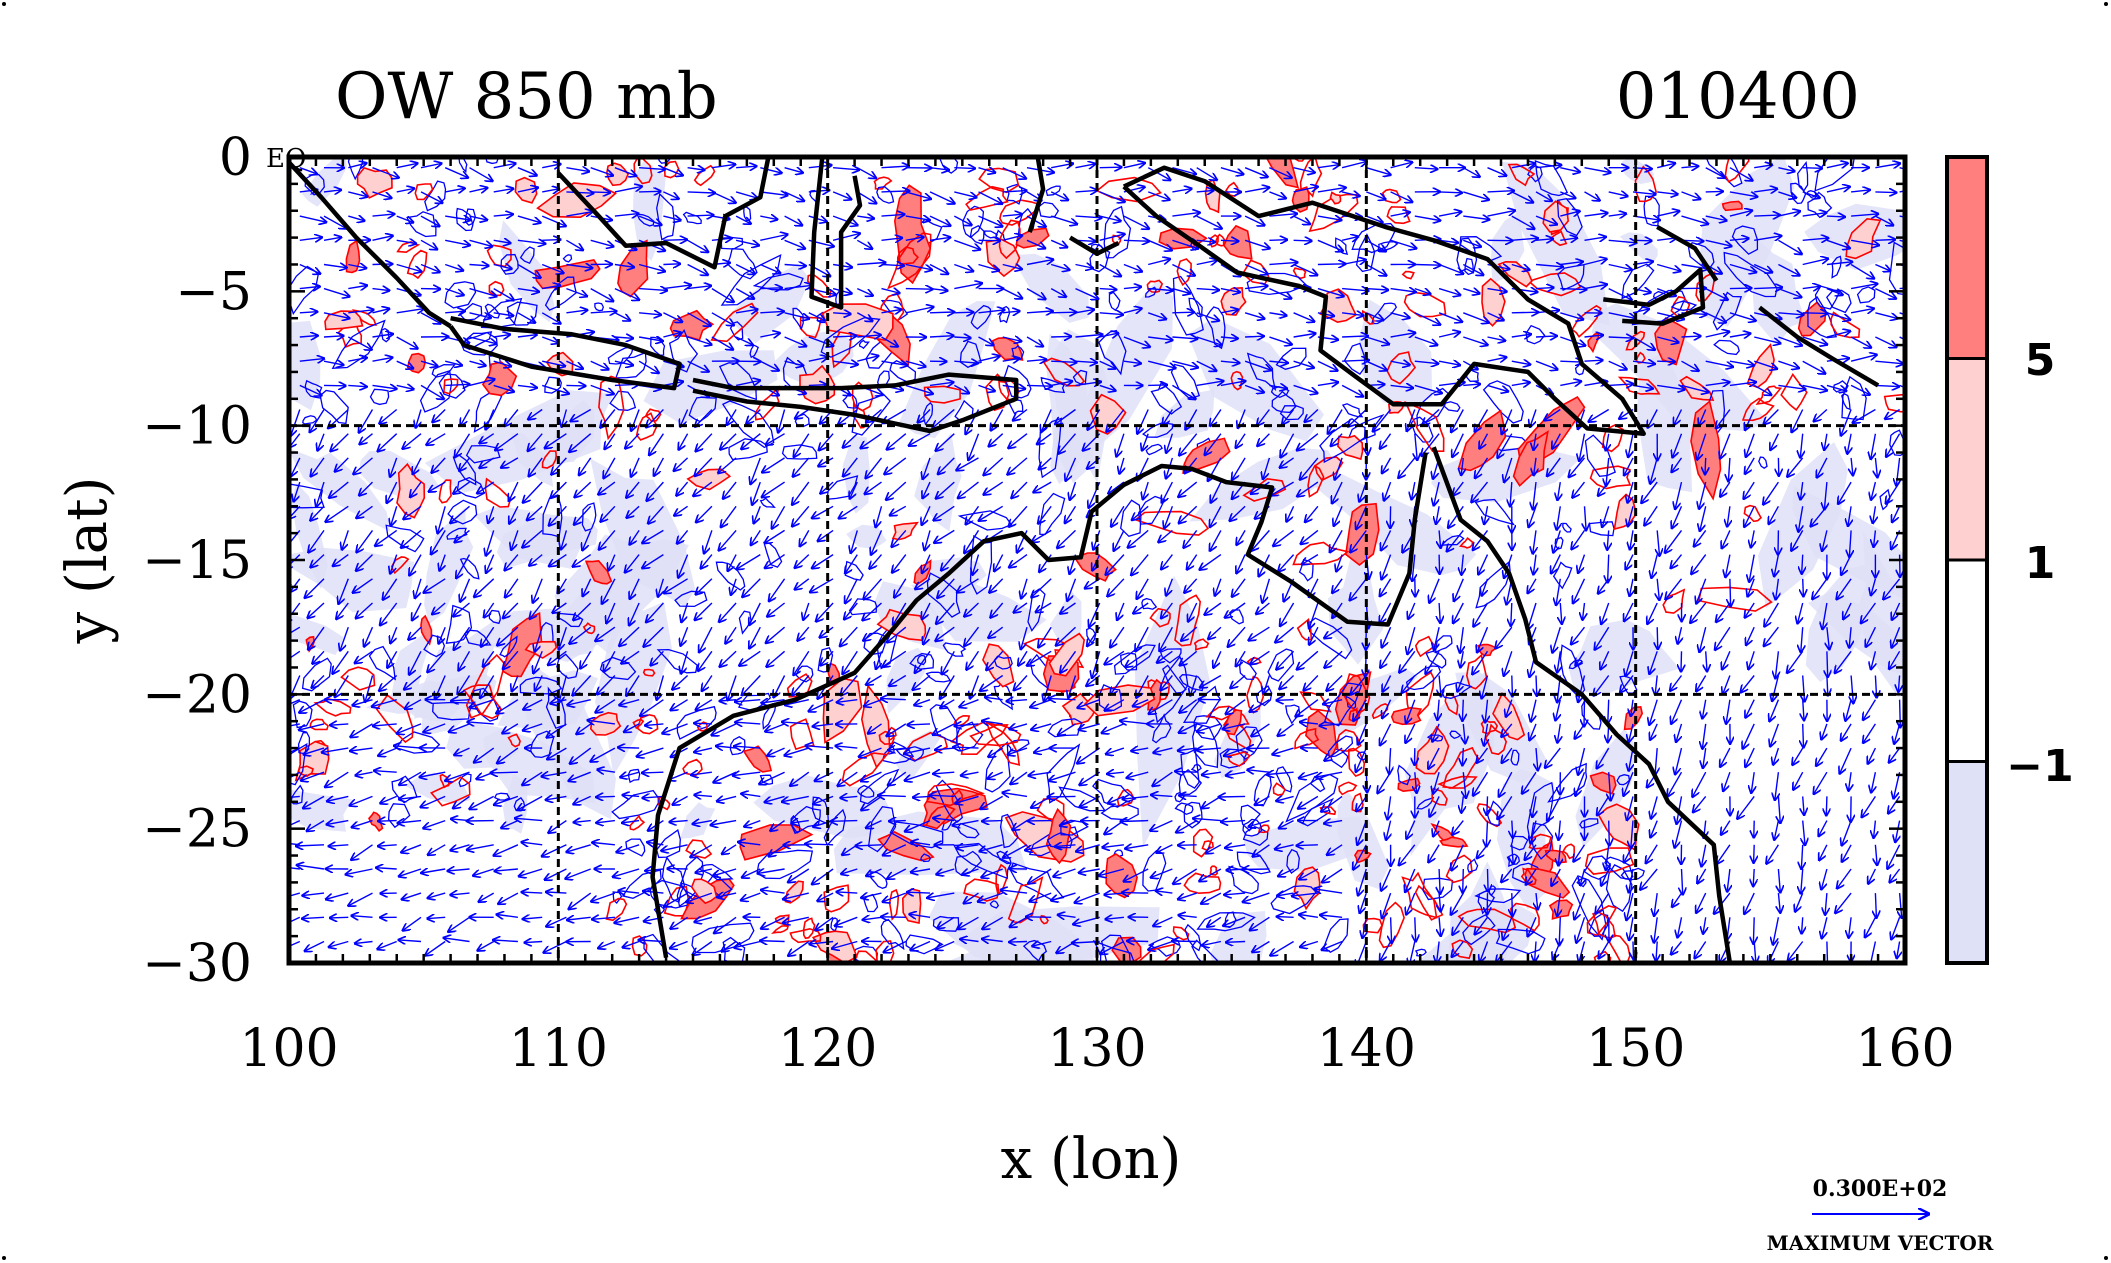  Describe the element at coordinates (87, 561) in the screenshot. I see `y-axis-label: y (lat)` at that location.